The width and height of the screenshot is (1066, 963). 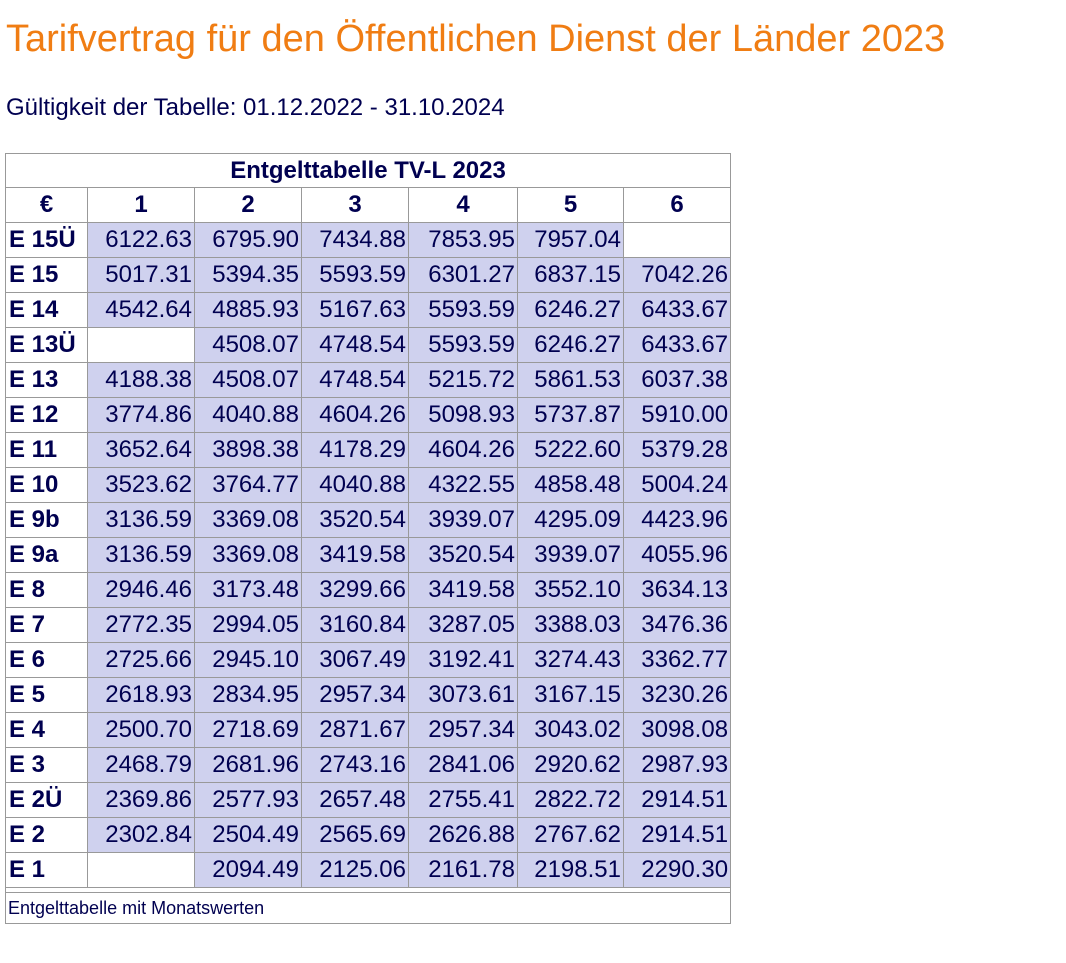 I want to click on salary-cell: 3136.59, so click(x=141, y=555).